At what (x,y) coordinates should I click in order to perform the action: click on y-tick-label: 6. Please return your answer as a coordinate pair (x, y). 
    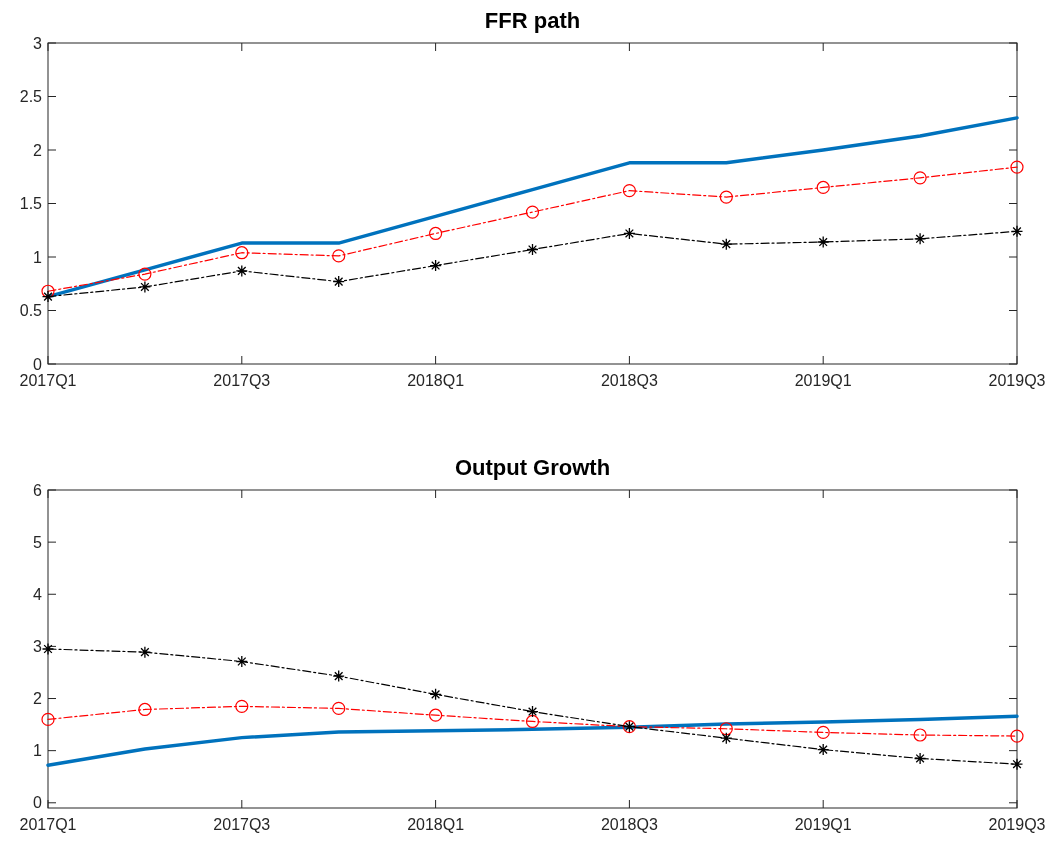
    Looking at the image, I should click on (38, 490).